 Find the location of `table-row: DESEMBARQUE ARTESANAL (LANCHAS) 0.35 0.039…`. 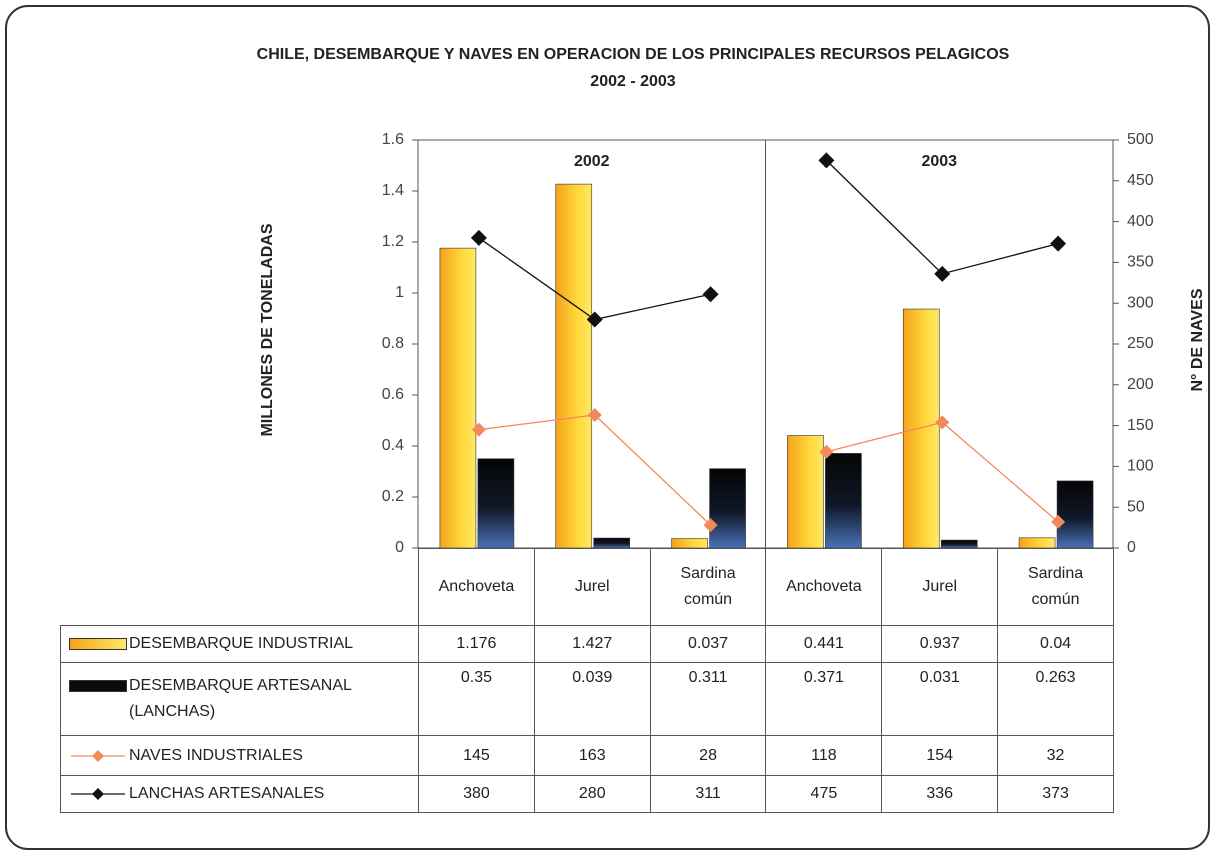

table-row: DESEMBARQUE ARTESANAL (LANCHAS) 0.35 0.039… is located at coordinates (587, 699).